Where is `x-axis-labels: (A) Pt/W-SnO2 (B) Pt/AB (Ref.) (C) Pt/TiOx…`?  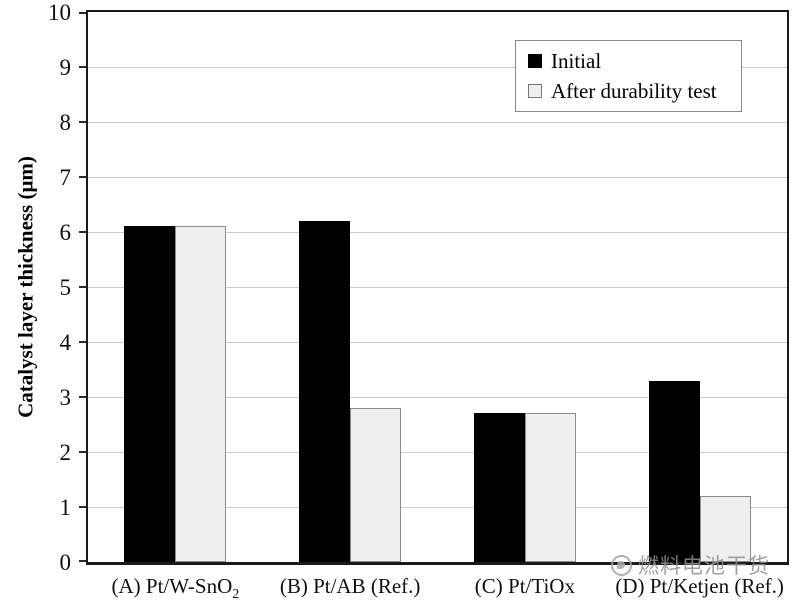 x-axis-labels: (A) Pt/W-SnO2 (B) Pt/AB (Ref.) (C) Pt/TiOx… is located at coordinates (437, 588).